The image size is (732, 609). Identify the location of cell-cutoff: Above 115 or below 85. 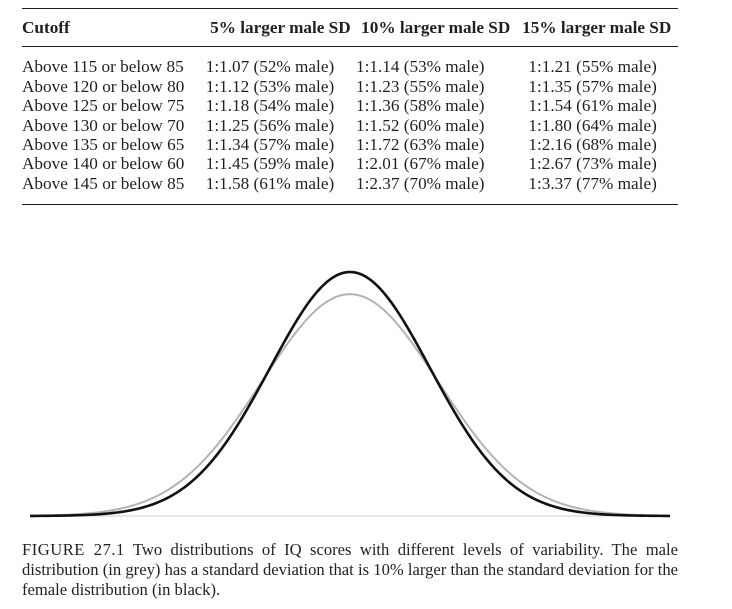
(103, 67).